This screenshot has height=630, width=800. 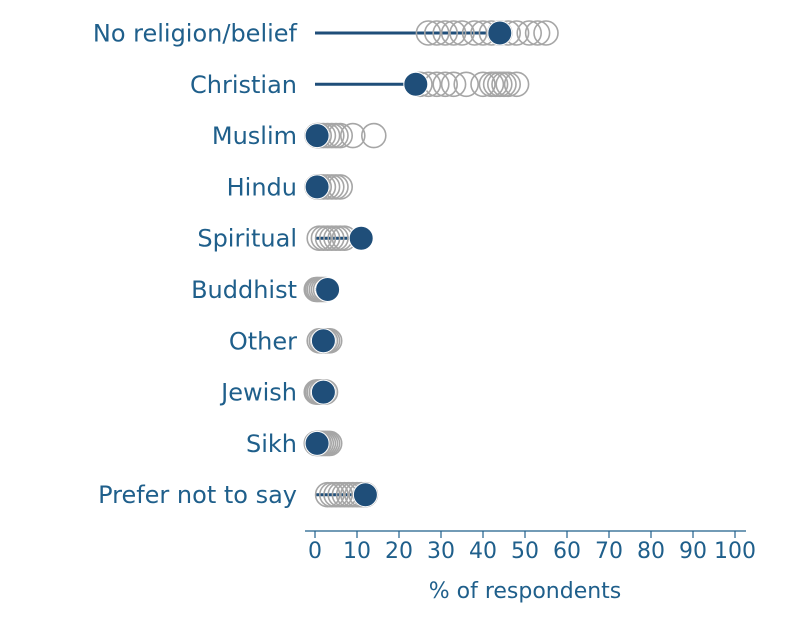 I want to click on category-row: Other, so click(x=286, y=341).